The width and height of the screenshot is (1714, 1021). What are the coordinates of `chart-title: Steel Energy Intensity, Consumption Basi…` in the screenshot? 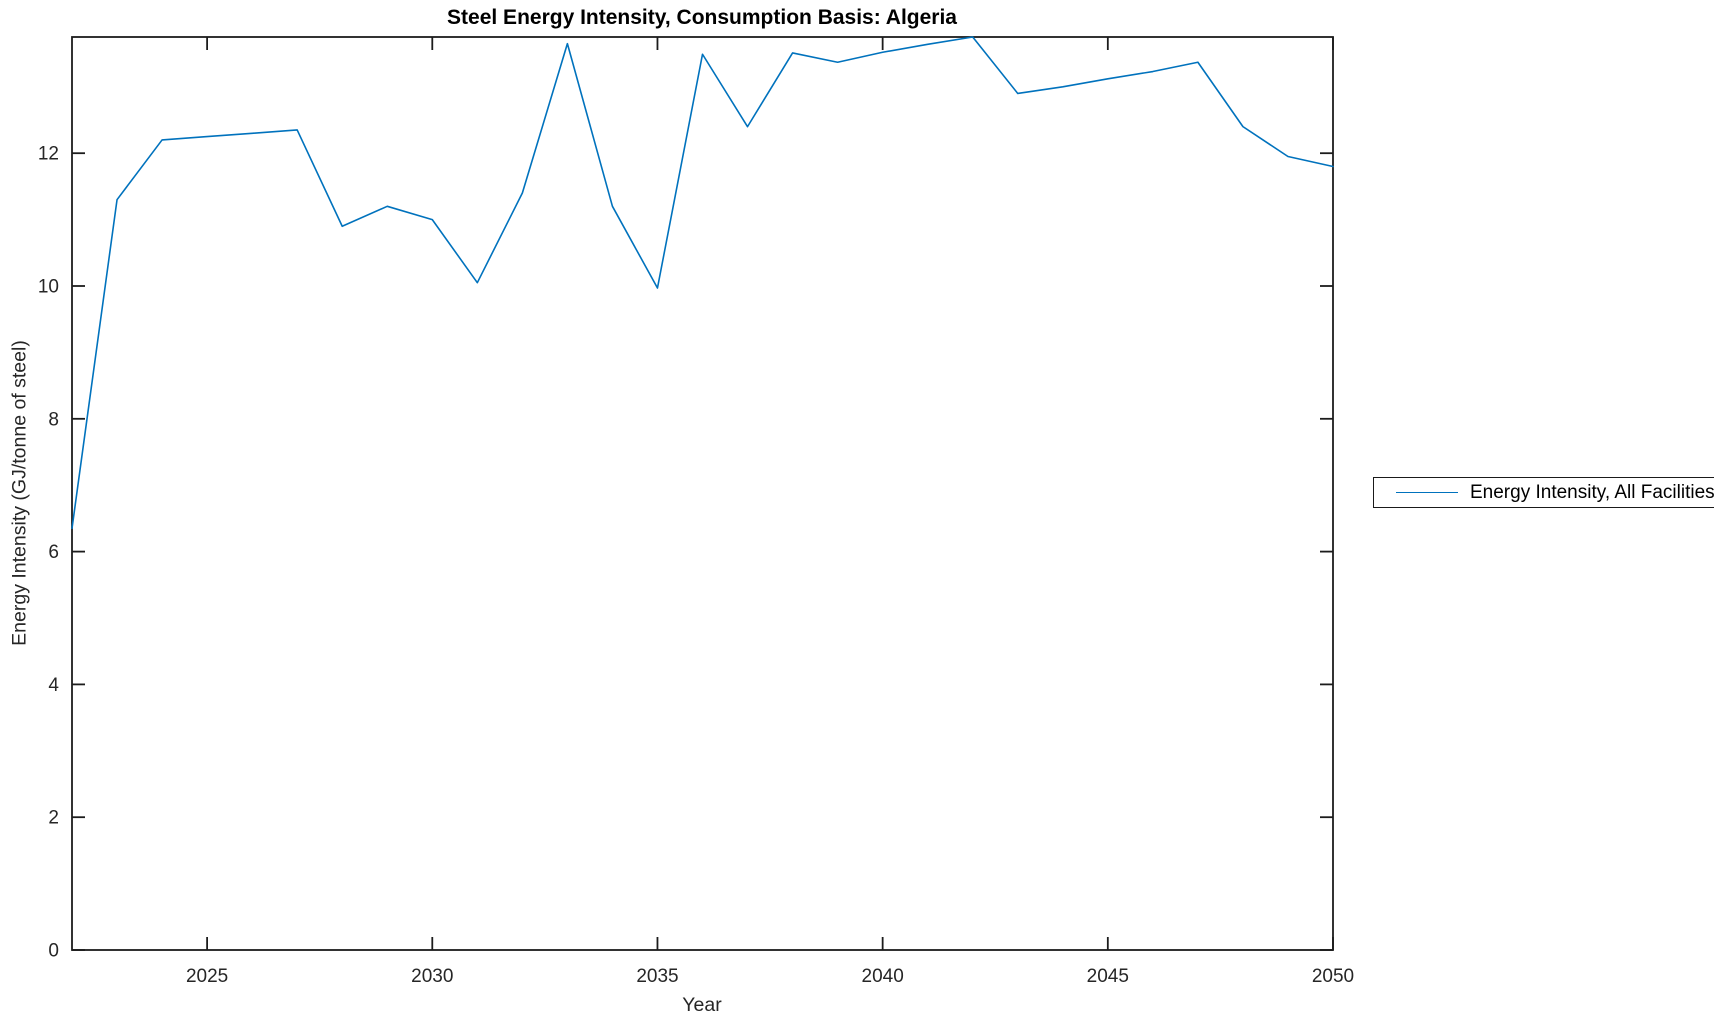 It's located at (702, 17).